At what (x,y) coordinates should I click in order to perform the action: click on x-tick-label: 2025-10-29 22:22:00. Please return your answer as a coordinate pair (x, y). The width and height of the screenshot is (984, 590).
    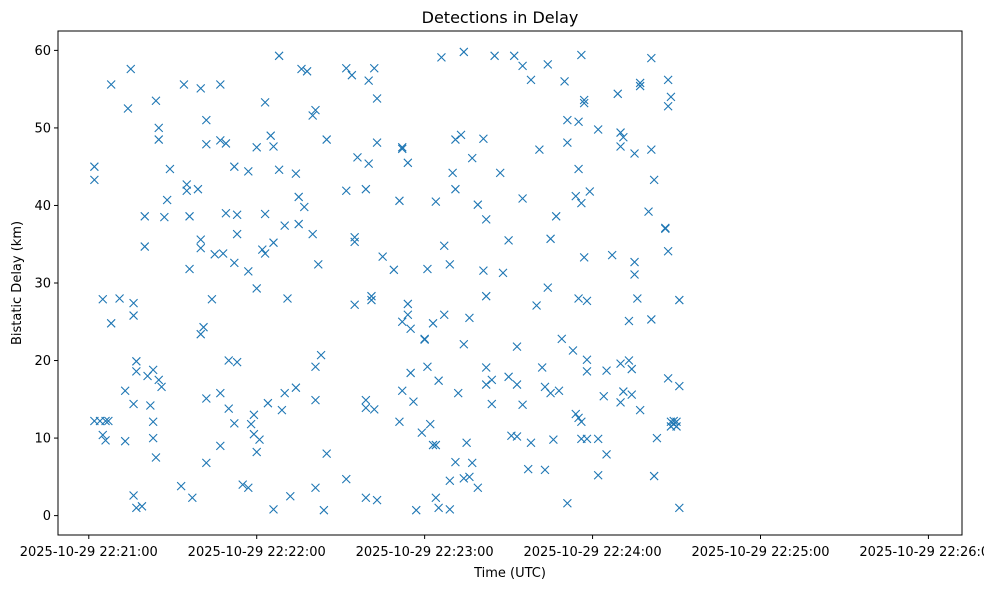
    Looking at the image, I should click on (257, 552).